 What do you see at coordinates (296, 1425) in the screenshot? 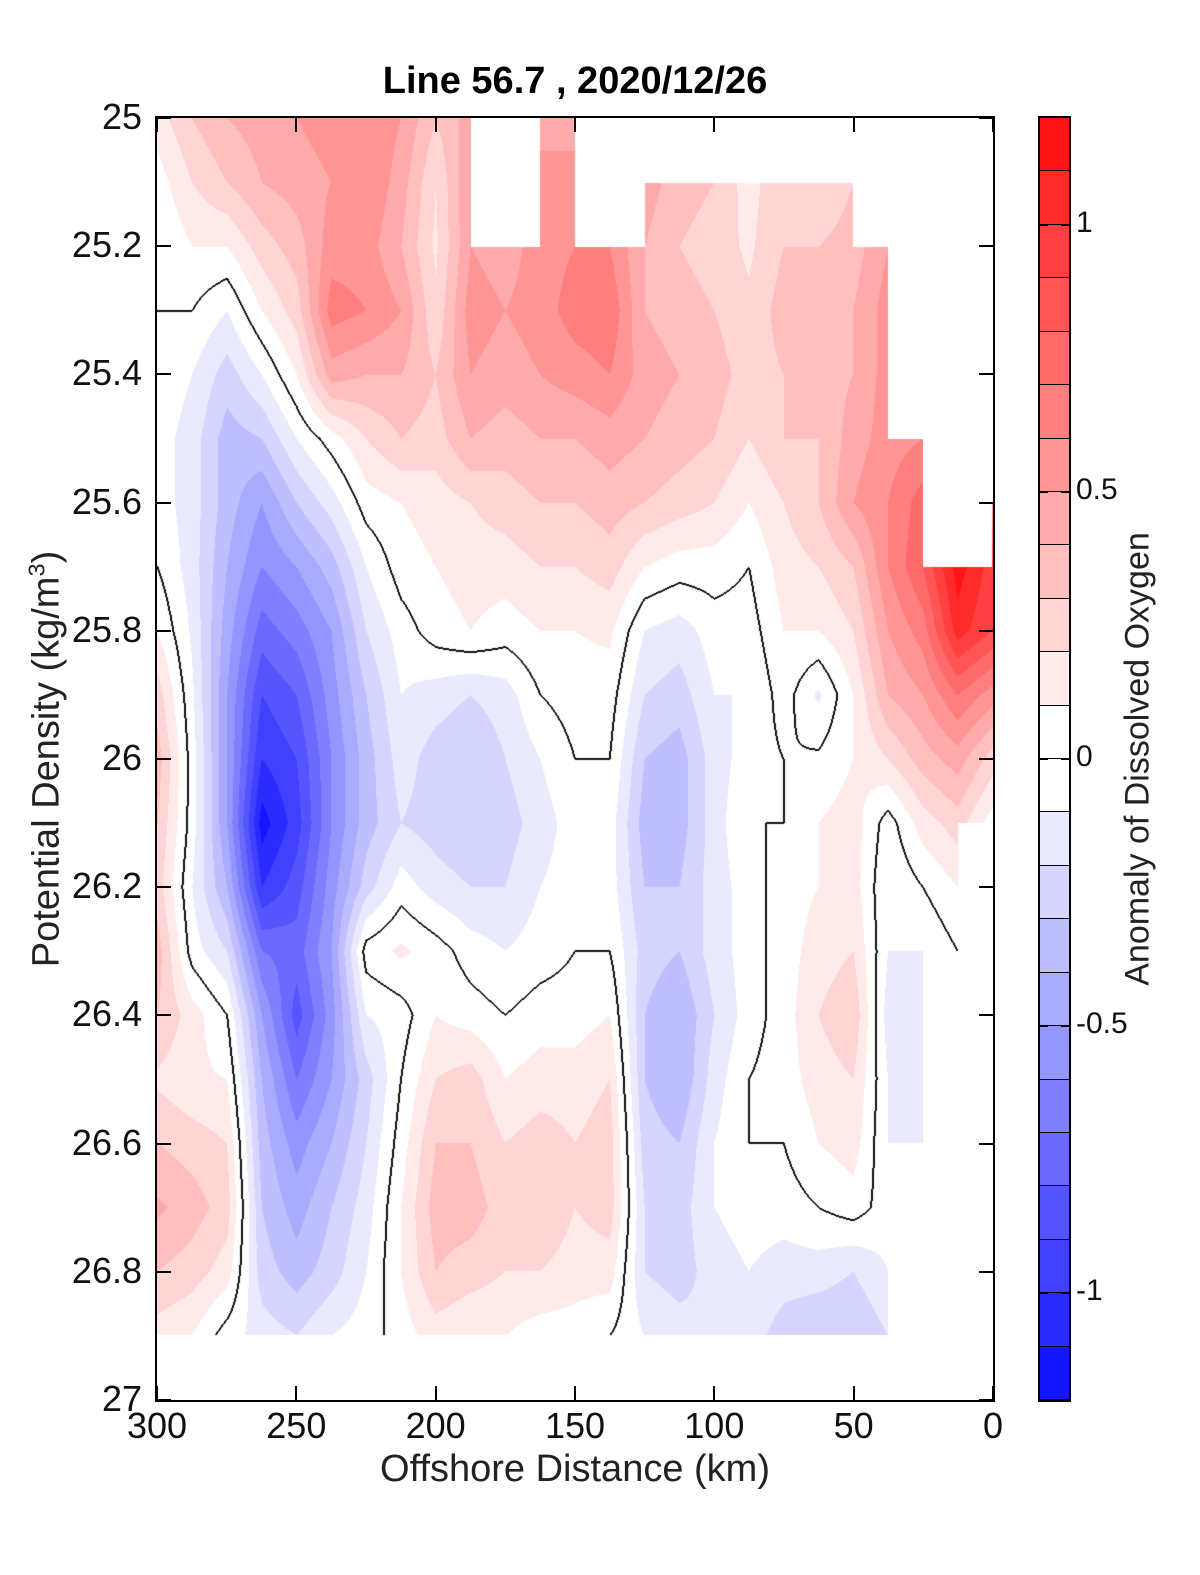
I see `x-tick-label: 250` at bounding box center [296, 1425].